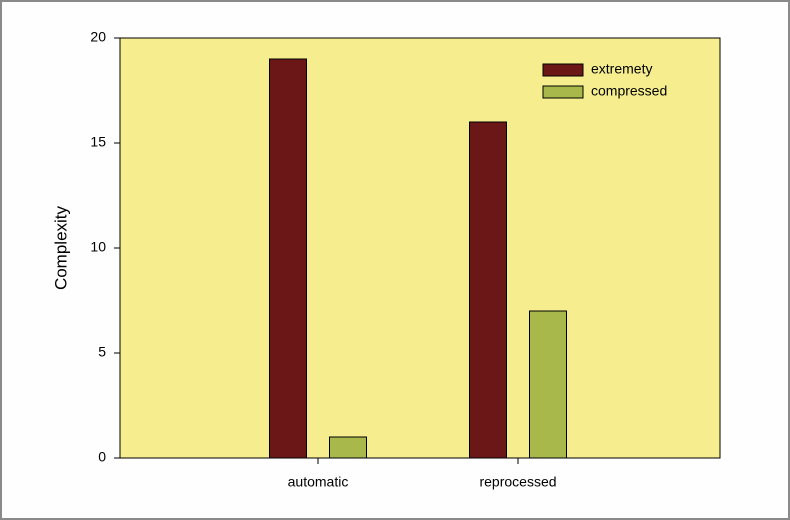 This screenshot has height=520, width=790. I want to click on y-tick-label: 5, so click(102, 352).